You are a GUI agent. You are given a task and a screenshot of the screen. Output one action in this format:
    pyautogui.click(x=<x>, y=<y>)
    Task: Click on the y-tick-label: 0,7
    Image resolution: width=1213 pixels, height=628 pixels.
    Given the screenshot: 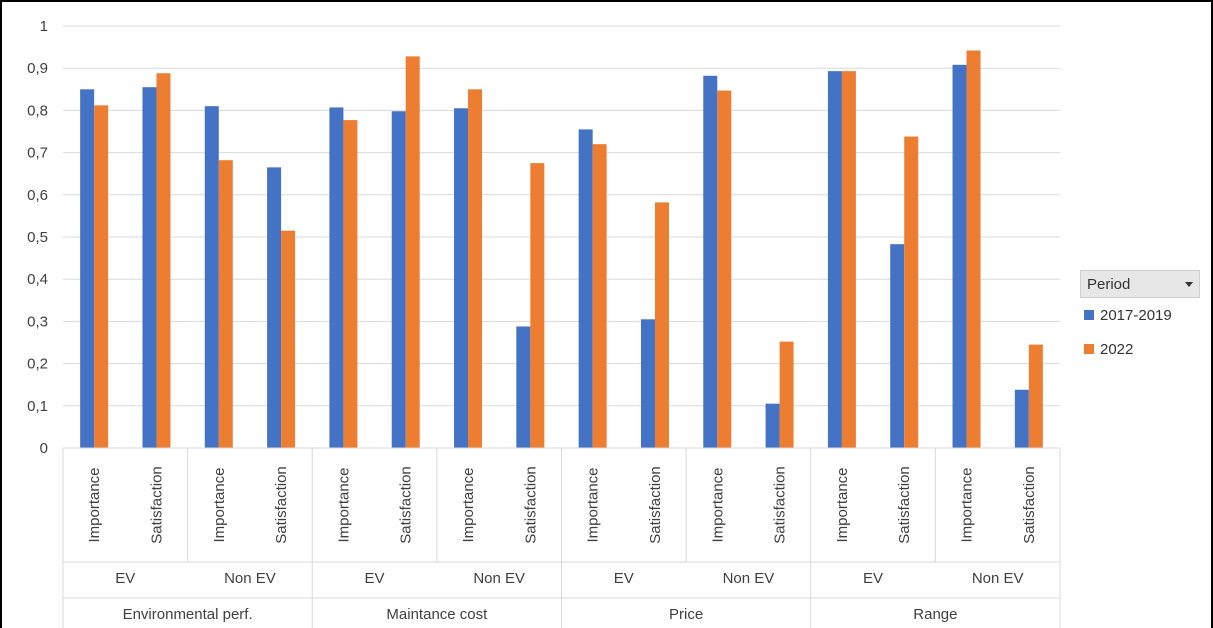 What is the action you would take?
    pyautogui.click(x=37, y=153)
    